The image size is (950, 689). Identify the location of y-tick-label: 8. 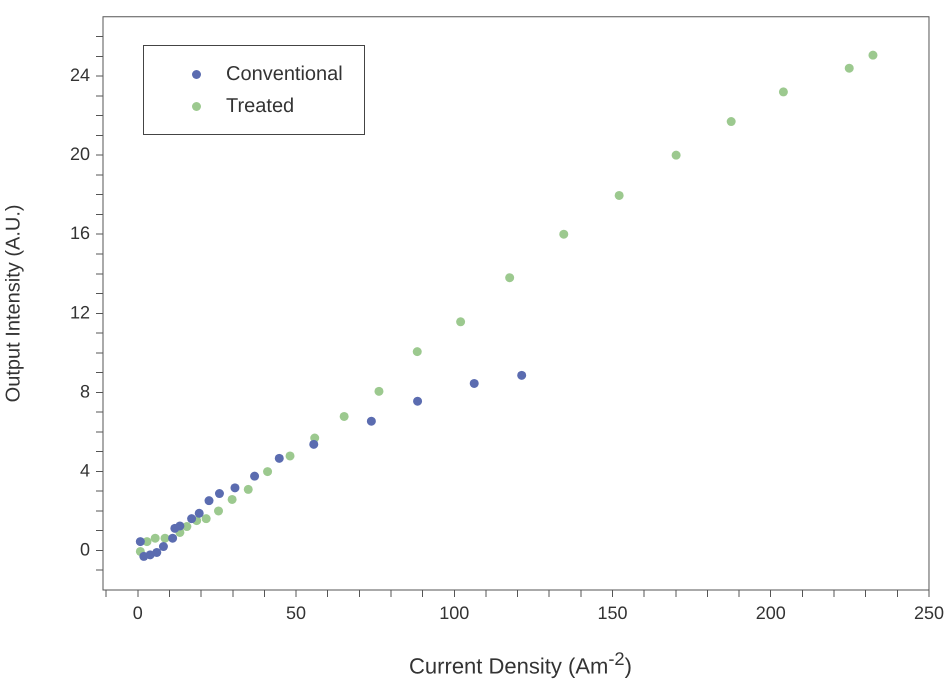
(85, 391).